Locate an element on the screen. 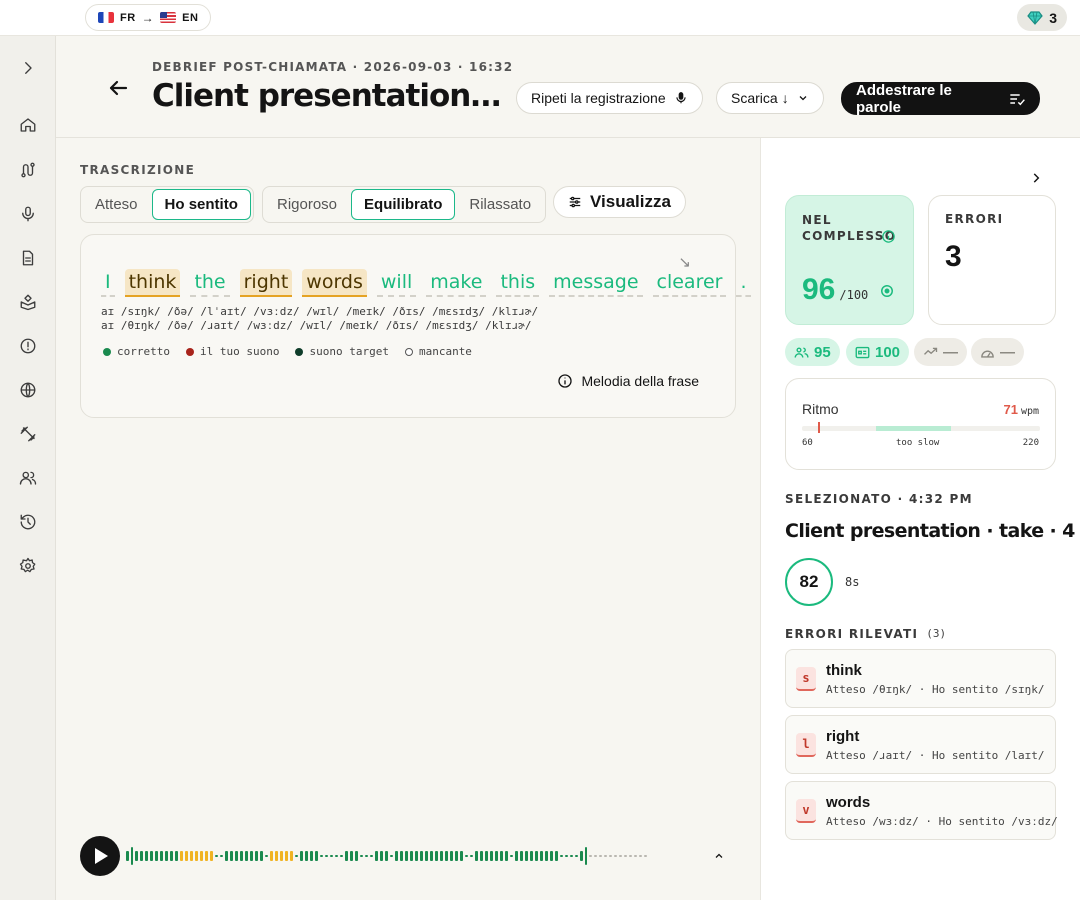  sidebar-item-path is located at coordinates (28, 170).